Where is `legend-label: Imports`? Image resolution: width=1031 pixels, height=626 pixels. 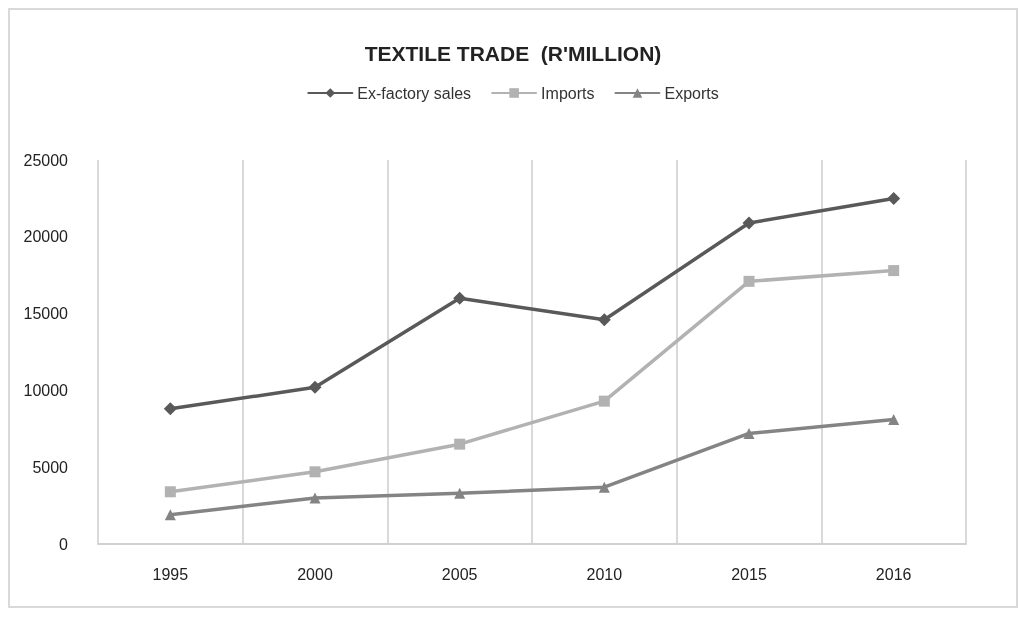 legend-label: Imports is located at coordinates (568, 93).